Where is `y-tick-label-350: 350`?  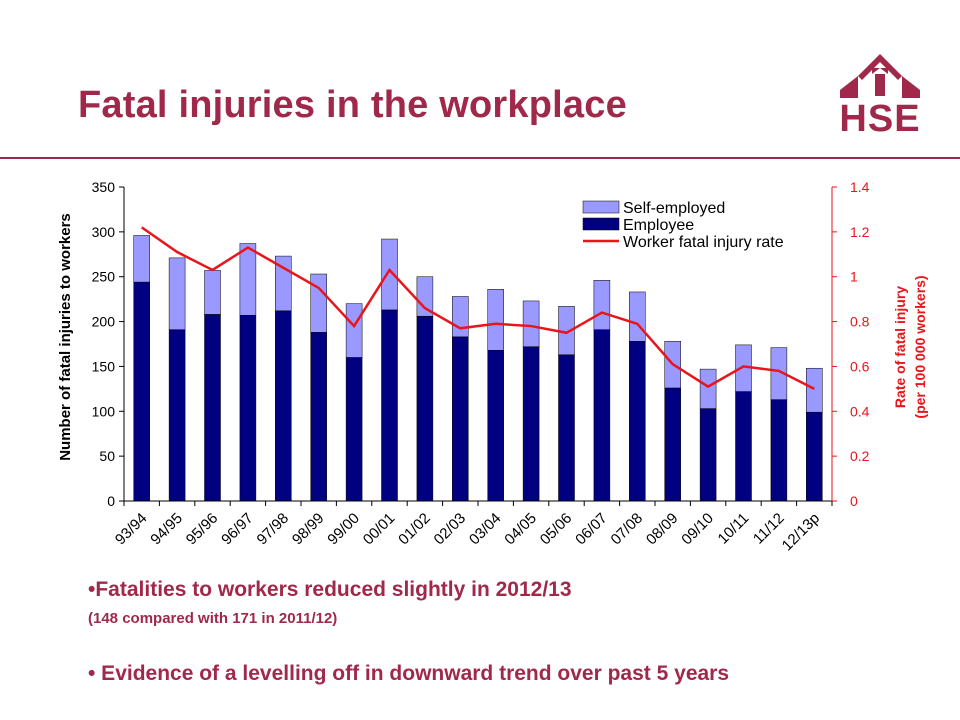
y-tick-label-350: 350 is located at coordinates (104, 187).